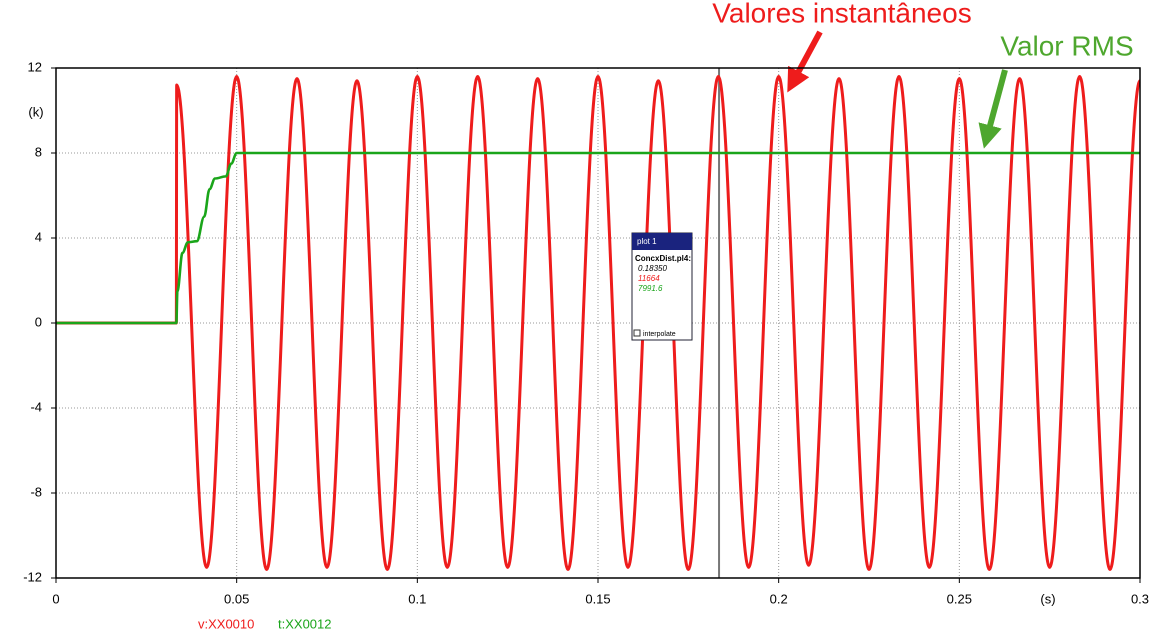  Describe the element at coordinates (35, 111) in the screenshot. I see `y-unit: (k)` at that location.